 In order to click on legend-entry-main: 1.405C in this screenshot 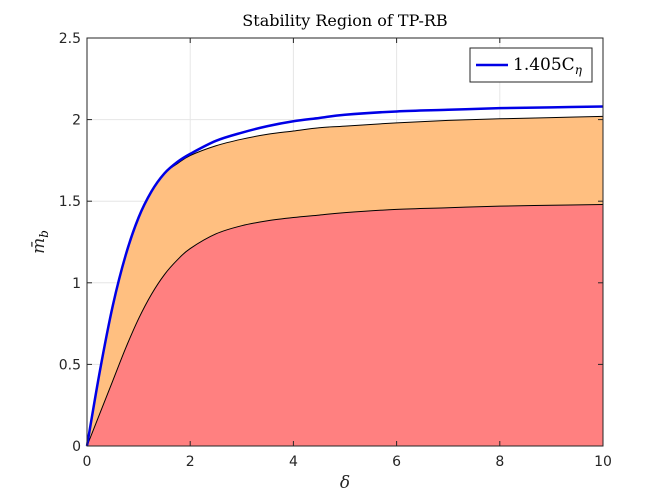, I will do `click(544, 65)`.